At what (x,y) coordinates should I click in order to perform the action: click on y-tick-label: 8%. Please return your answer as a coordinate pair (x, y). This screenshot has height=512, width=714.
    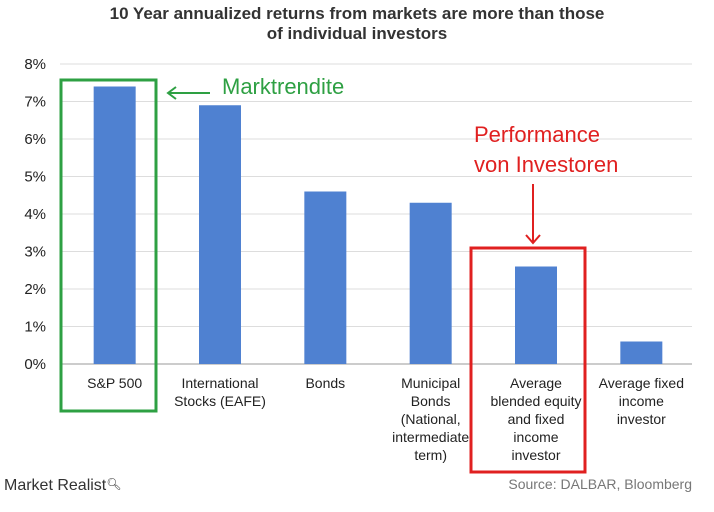
    Looking at the image, I should click on (35, 64).